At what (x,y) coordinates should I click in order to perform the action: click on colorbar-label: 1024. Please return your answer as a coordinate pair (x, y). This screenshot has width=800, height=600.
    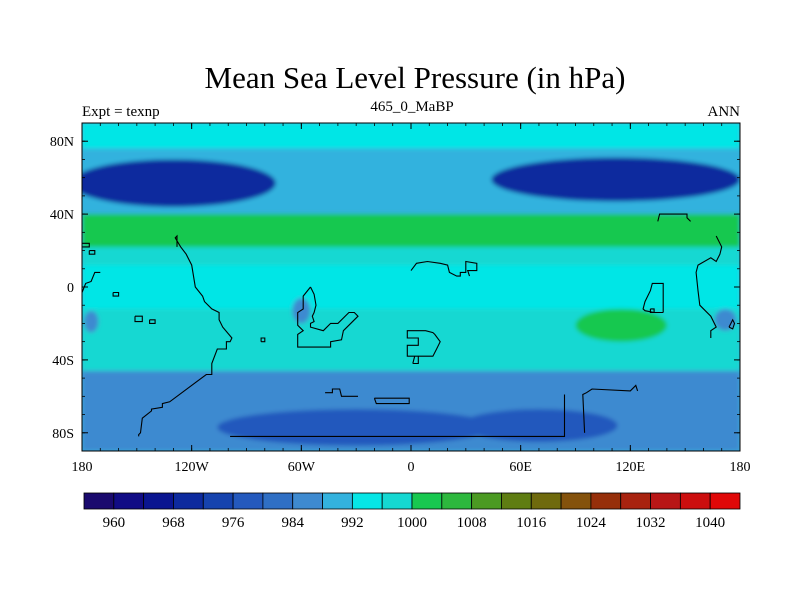
    Looking at the image, I should click on (591, 523).